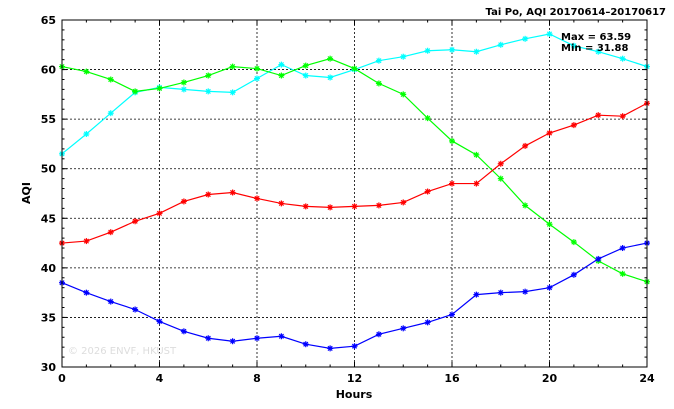 The height and width of the screenshot is (409, 674). What do you see at coordinates (576, 12) in the screenshot?
I see `chart-title: Tai Po, AQI 20170614–20170617` at bounding box center [576, 12].